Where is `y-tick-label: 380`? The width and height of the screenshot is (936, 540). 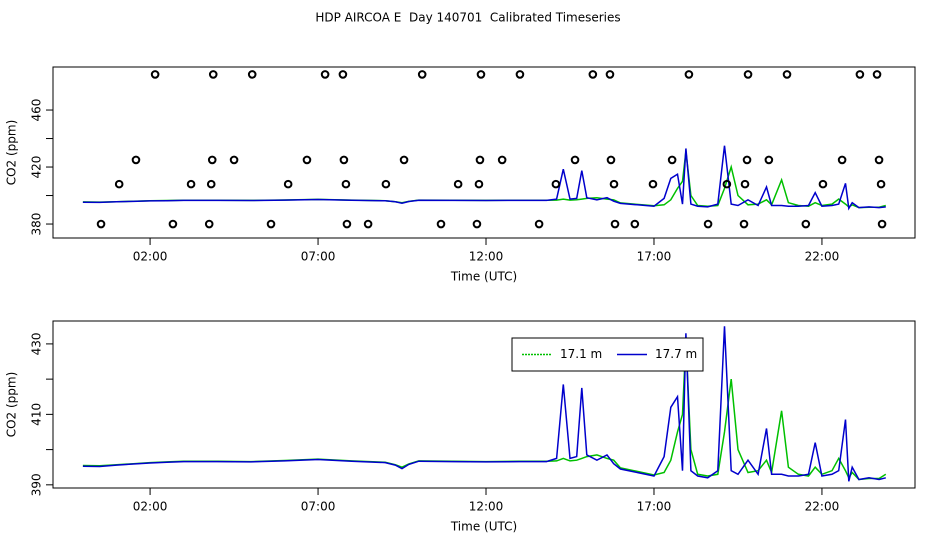
y-tick-label: 380 is located at coordinates (37, 224).